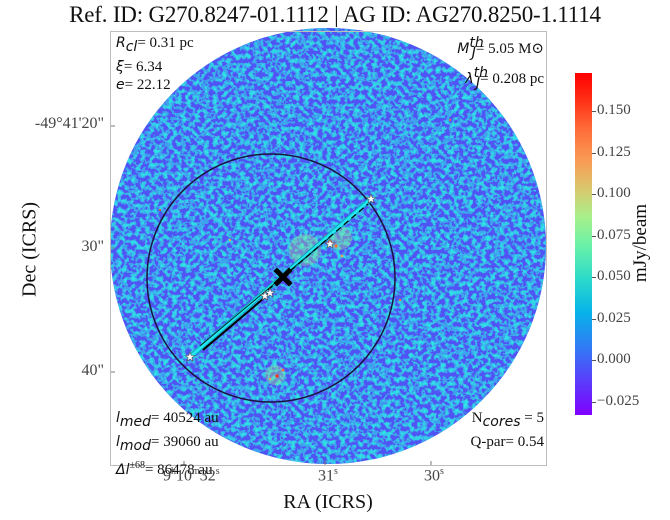 Image resolution: width=670 pixels, height=520 pixels. I want to click on colorbar-tick: 0.000, so click(611, 359).